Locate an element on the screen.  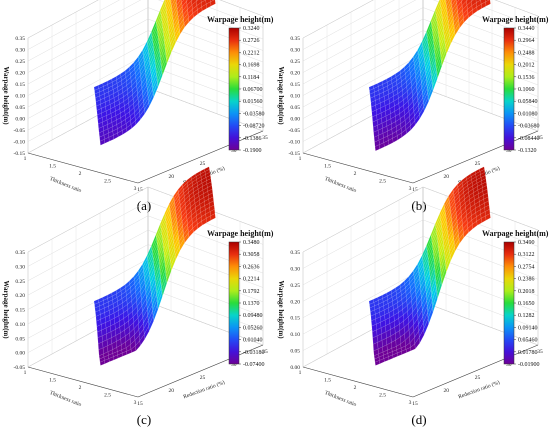
colorbar-tick-label: 0.3440 is located at coordinates (526, 29).